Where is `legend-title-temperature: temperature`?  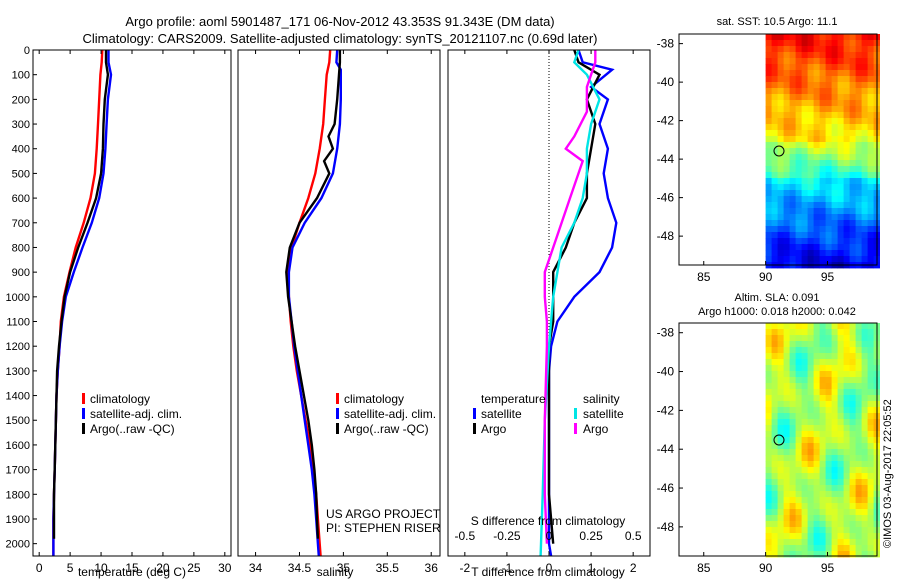
legend-title-temperature: temperature is located at coordinates (513, 399).